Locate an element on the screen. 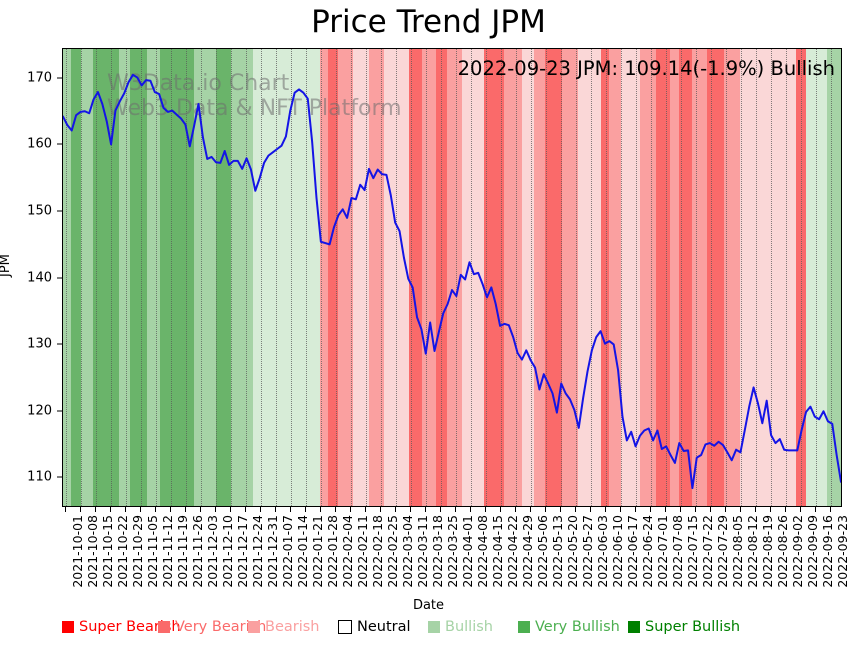  x-tick-label: 2022-01-14 is located at coordinates (302, 551).